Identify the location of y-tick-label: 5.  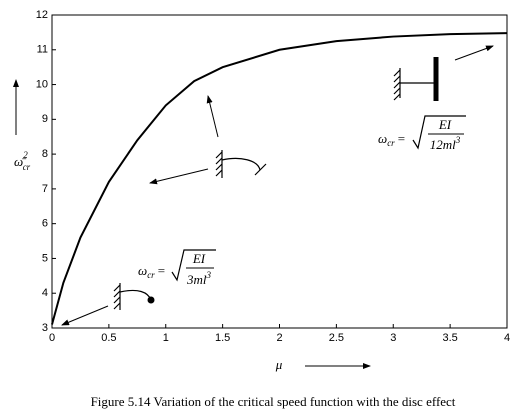
(45, 258).